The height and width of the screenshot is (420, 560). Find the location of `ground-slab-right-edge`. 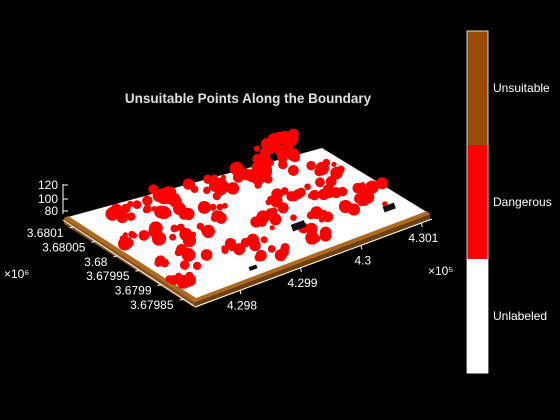

ground-slab-right-edge is located at coordinates (312, 261).